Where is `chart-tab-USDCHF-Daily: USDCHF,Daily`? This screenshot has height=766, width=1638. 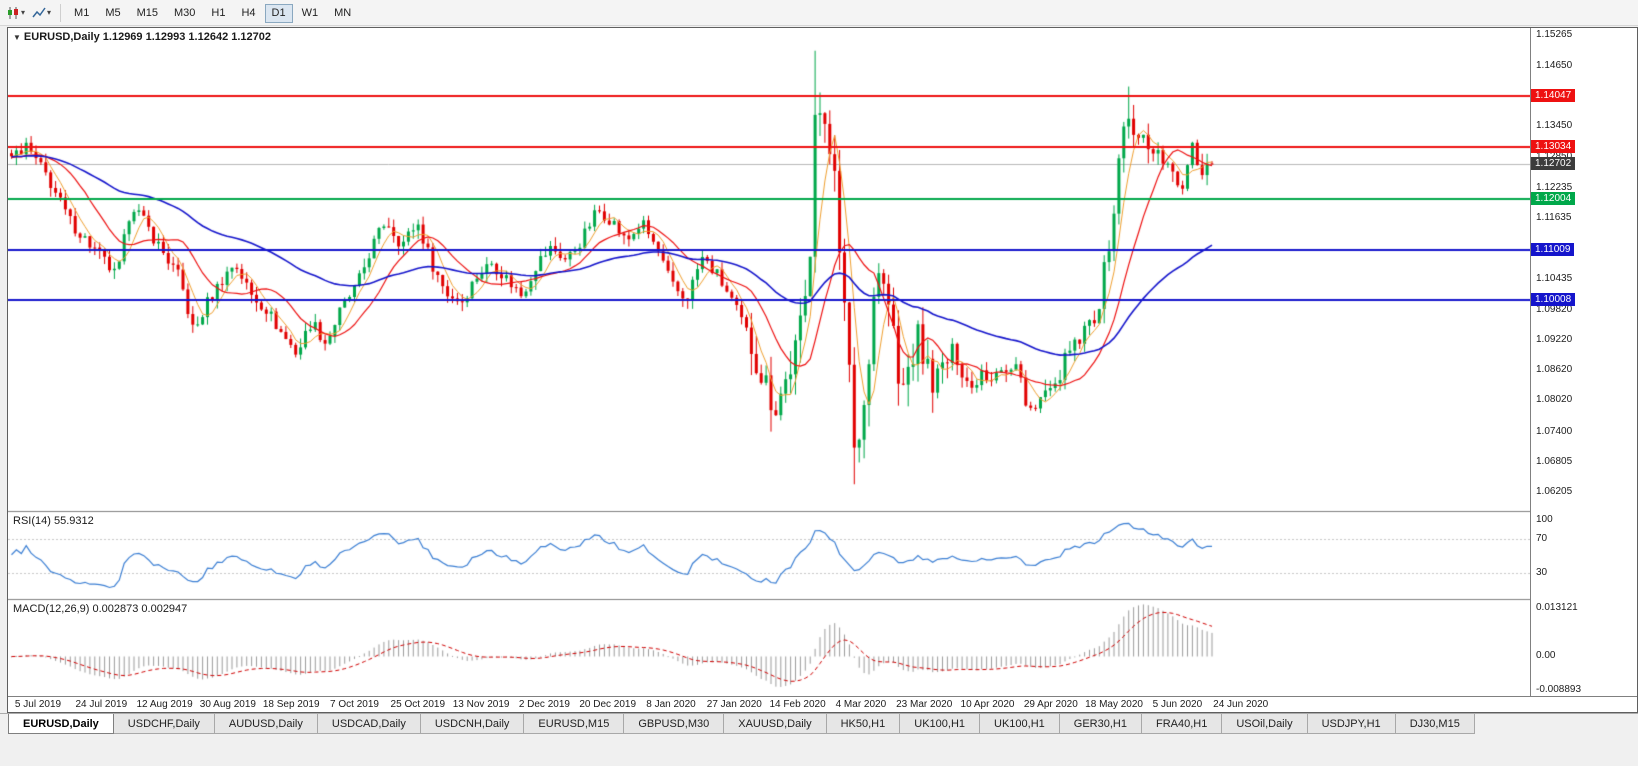 chart-tab-USDCHF-Daily: USDCHF,Daily is located at coordinates (163, 724).